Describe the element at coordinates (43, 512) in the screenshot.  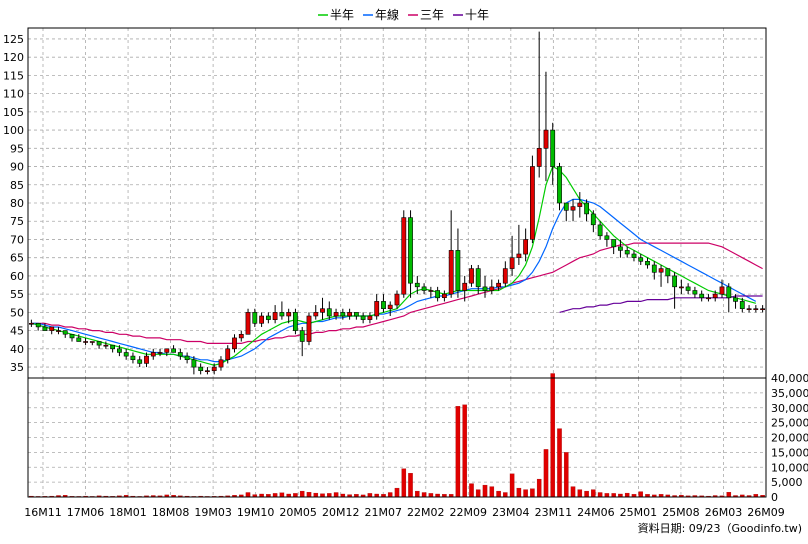
I see `x-tick-label-0: 16M11` at that location.